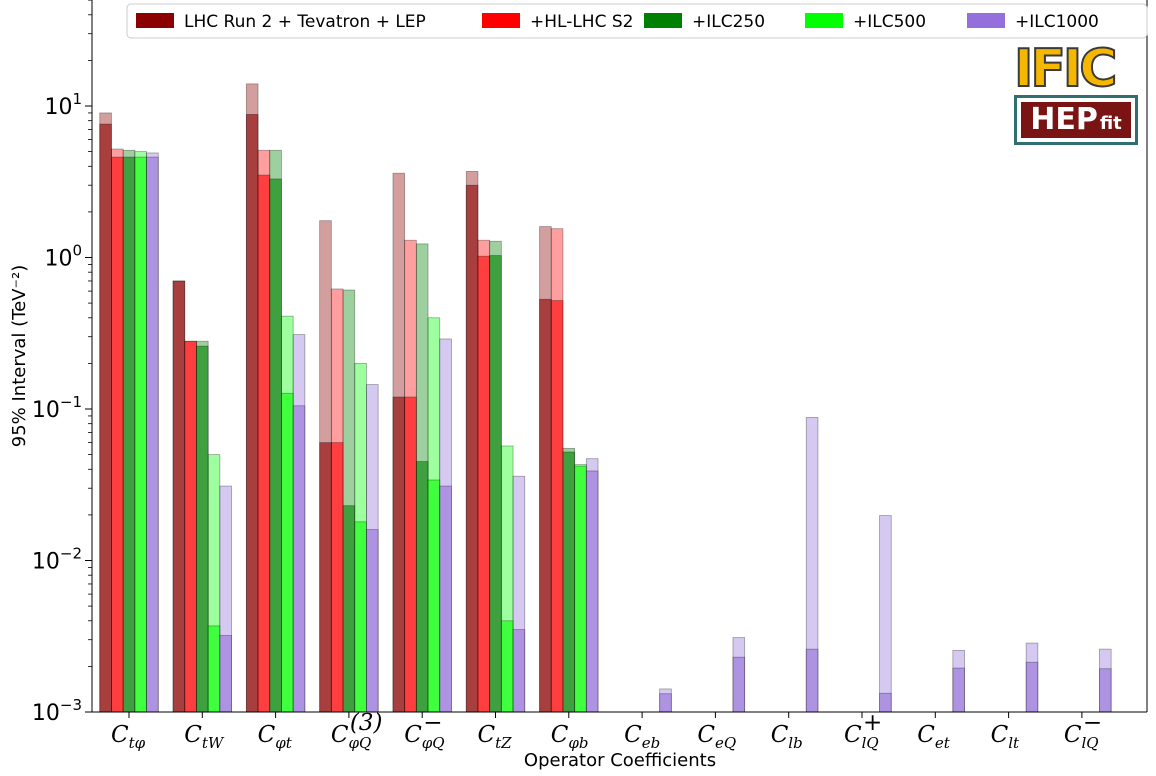 The image size is (1156, 776). Describe the element at coordinates (787, 737) in the screenshot. I see `x-tick-label: Clb` at that location.